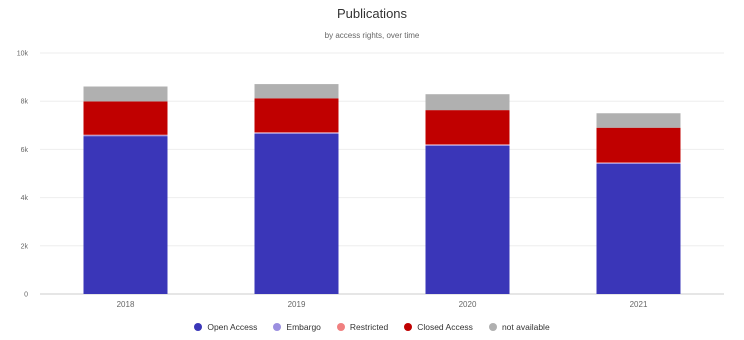 The width and height of the screenshot is (744, 340). Describe the element at coordinates (23, 54) in the screenshot. I see `y-tick-label: 10k` at that location.